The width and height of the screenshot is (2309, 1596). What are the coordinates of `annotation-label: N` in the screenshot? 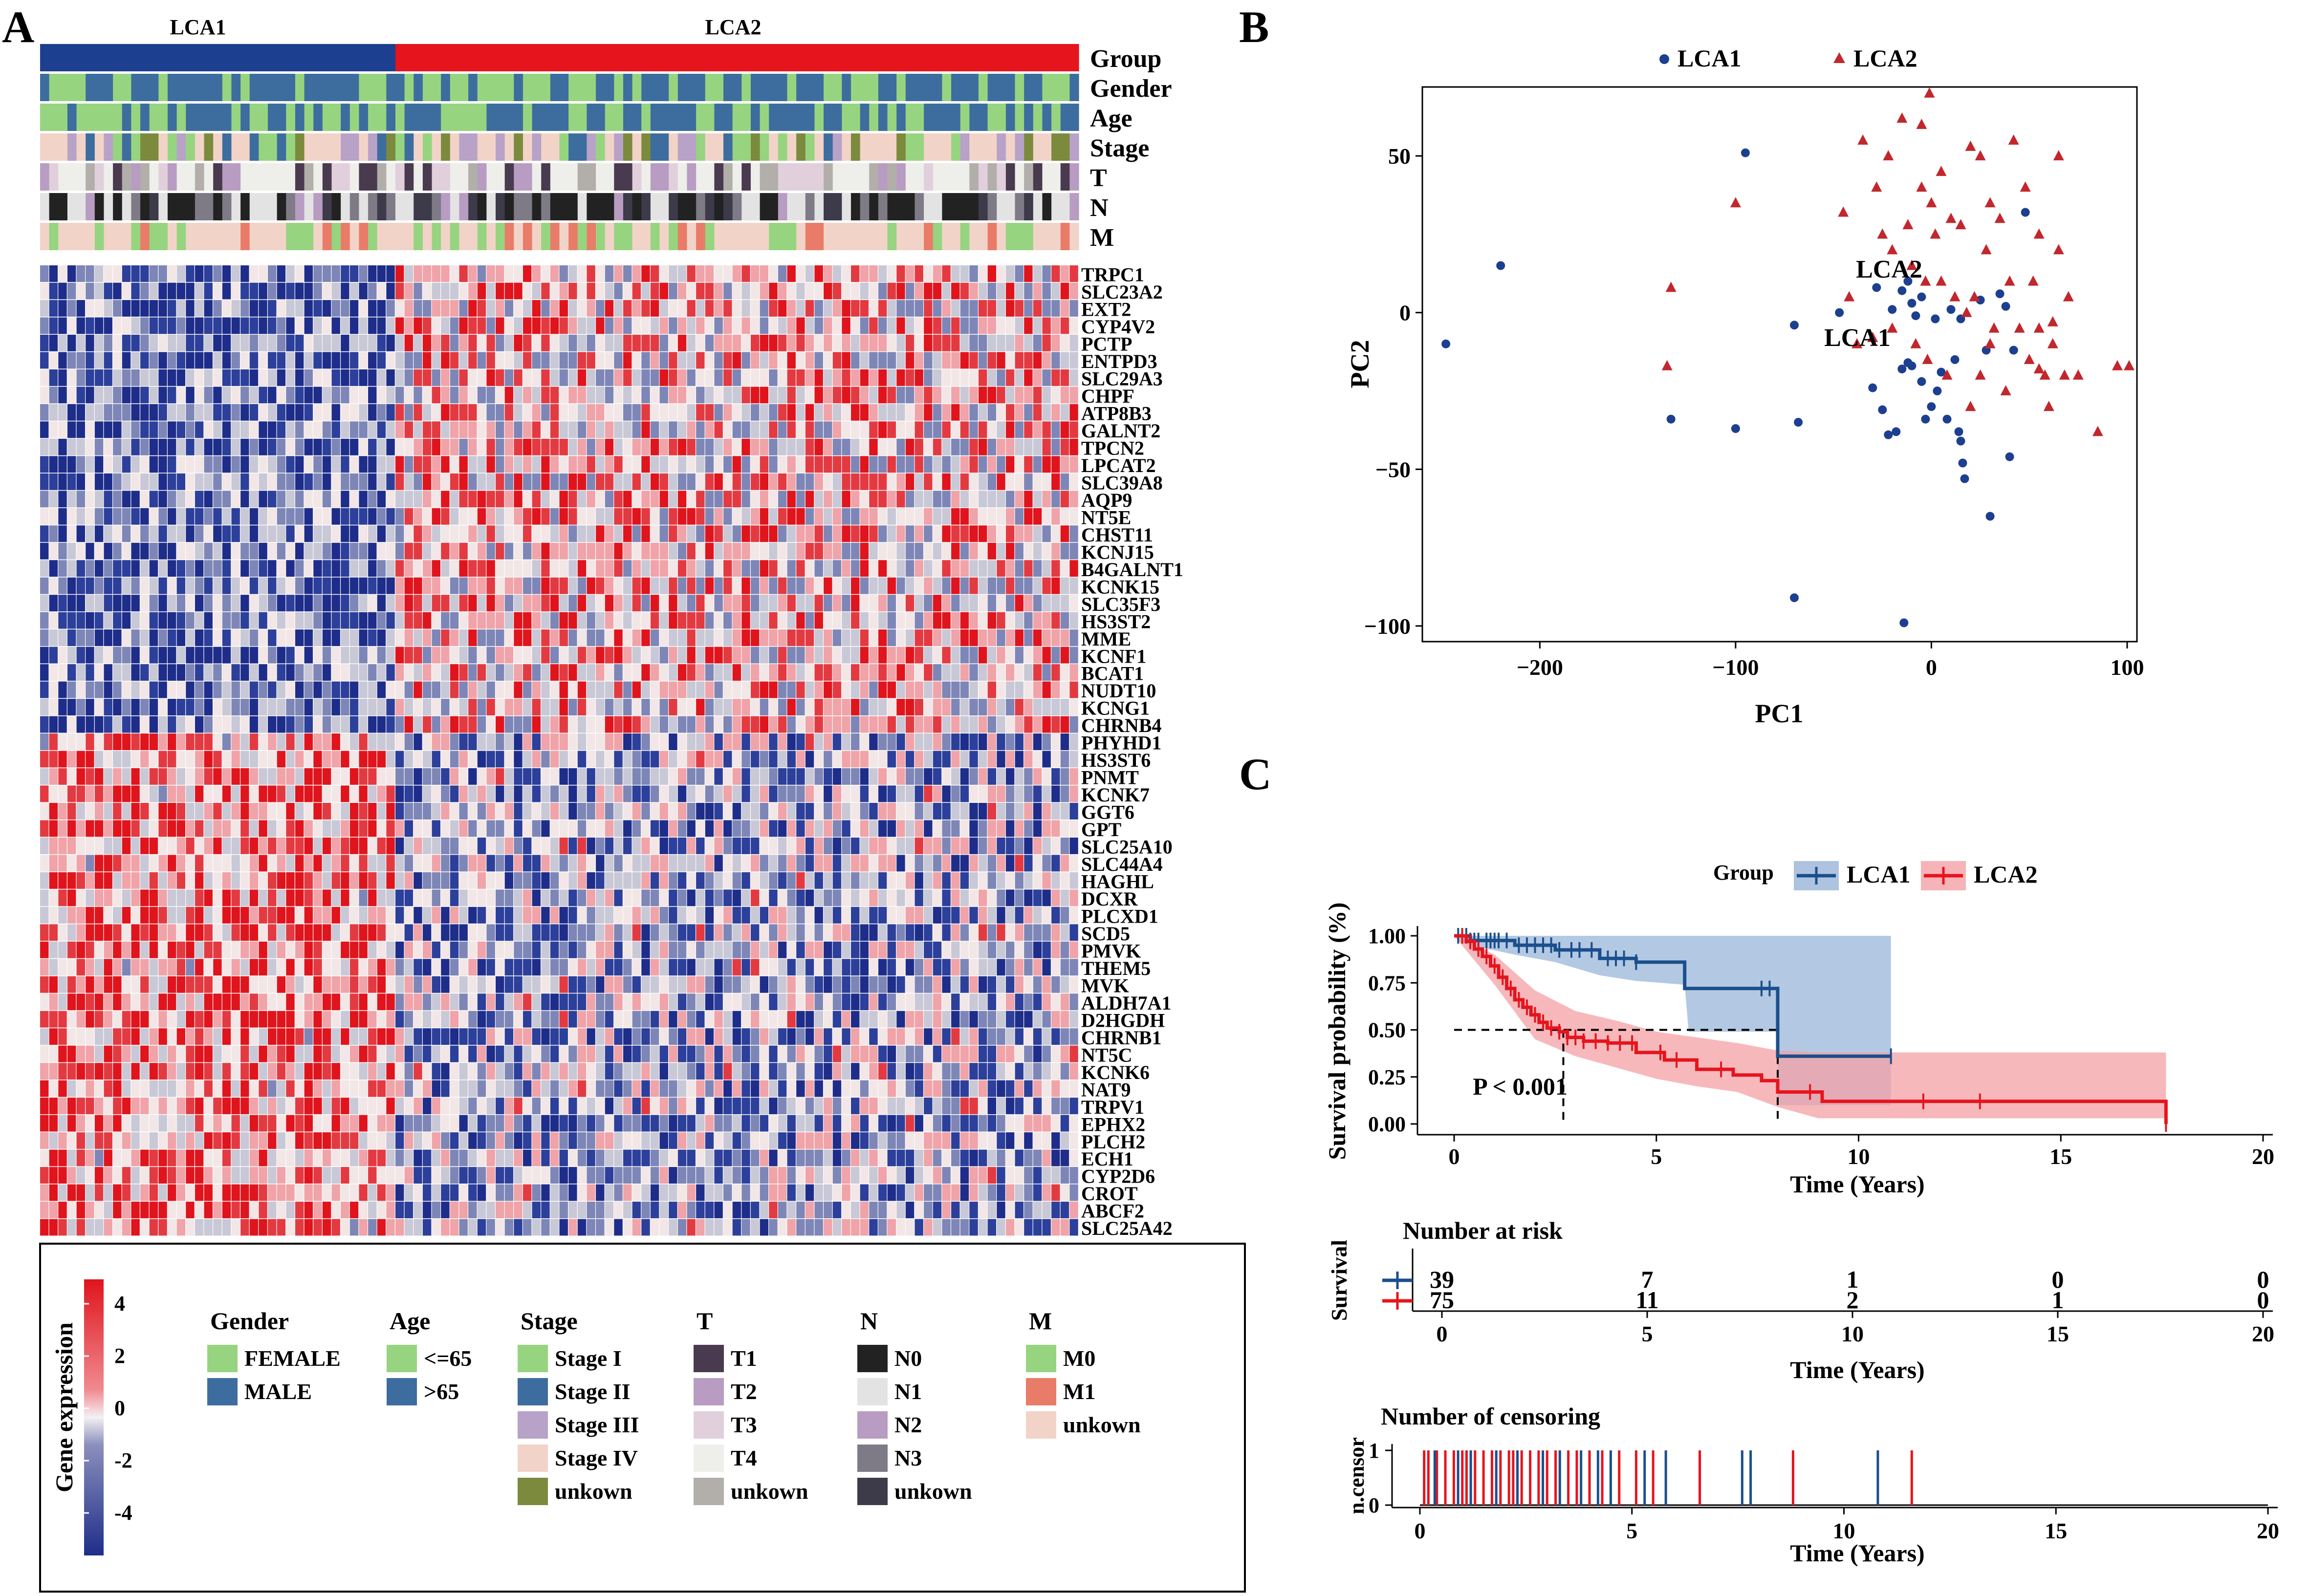 It's located at (1100, 208).